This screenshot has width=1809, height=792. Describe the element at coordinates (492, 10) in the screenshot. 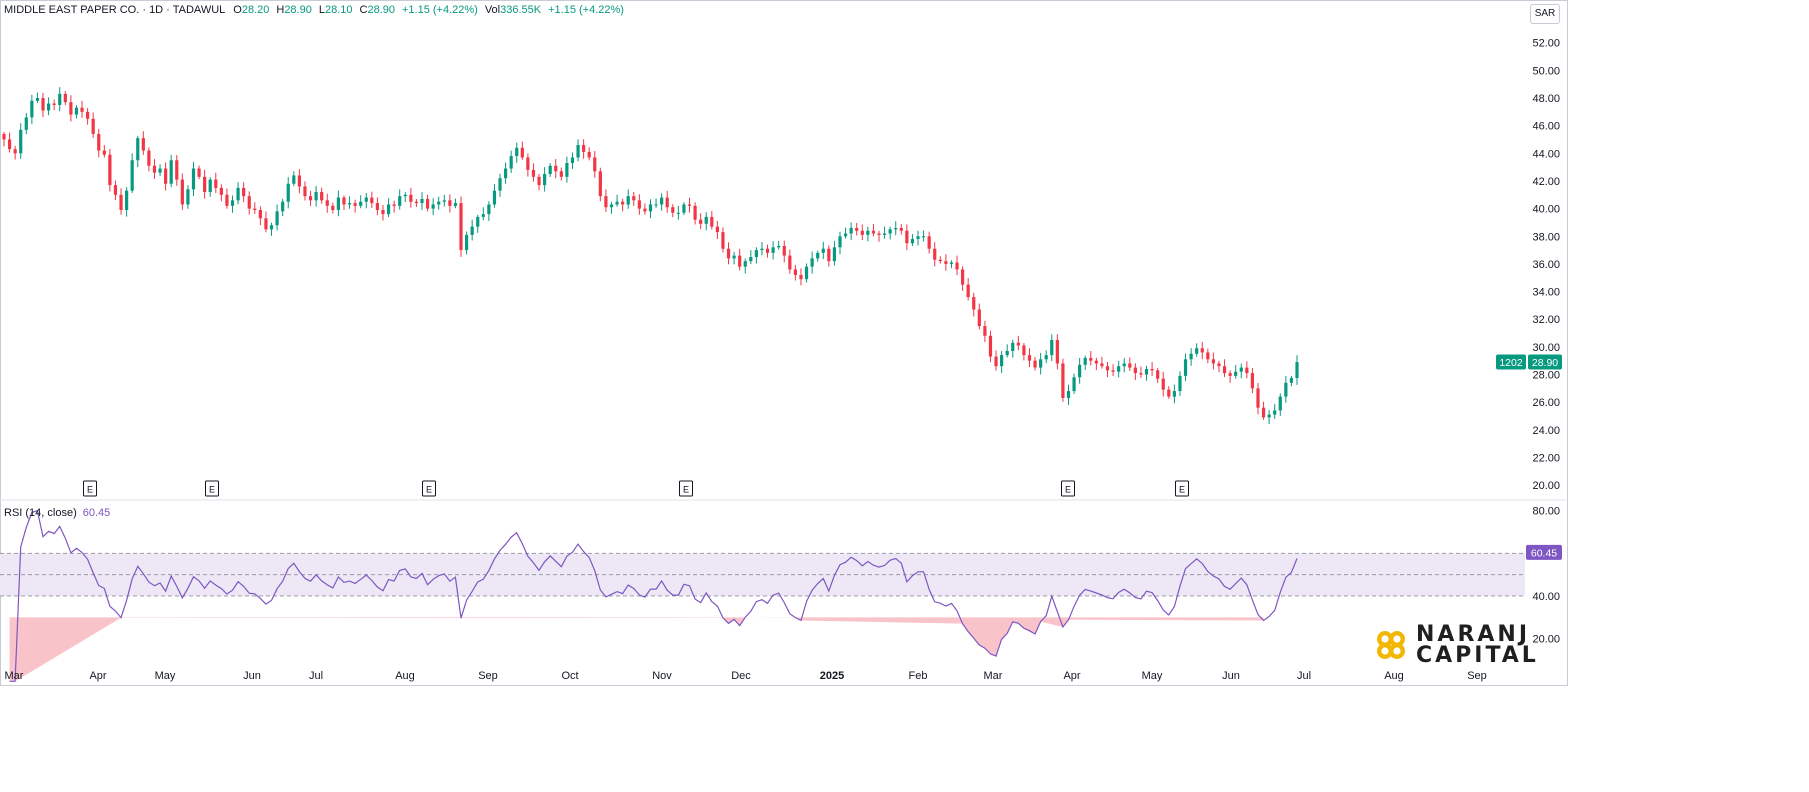

I see `volume-label: Vol` at that location.